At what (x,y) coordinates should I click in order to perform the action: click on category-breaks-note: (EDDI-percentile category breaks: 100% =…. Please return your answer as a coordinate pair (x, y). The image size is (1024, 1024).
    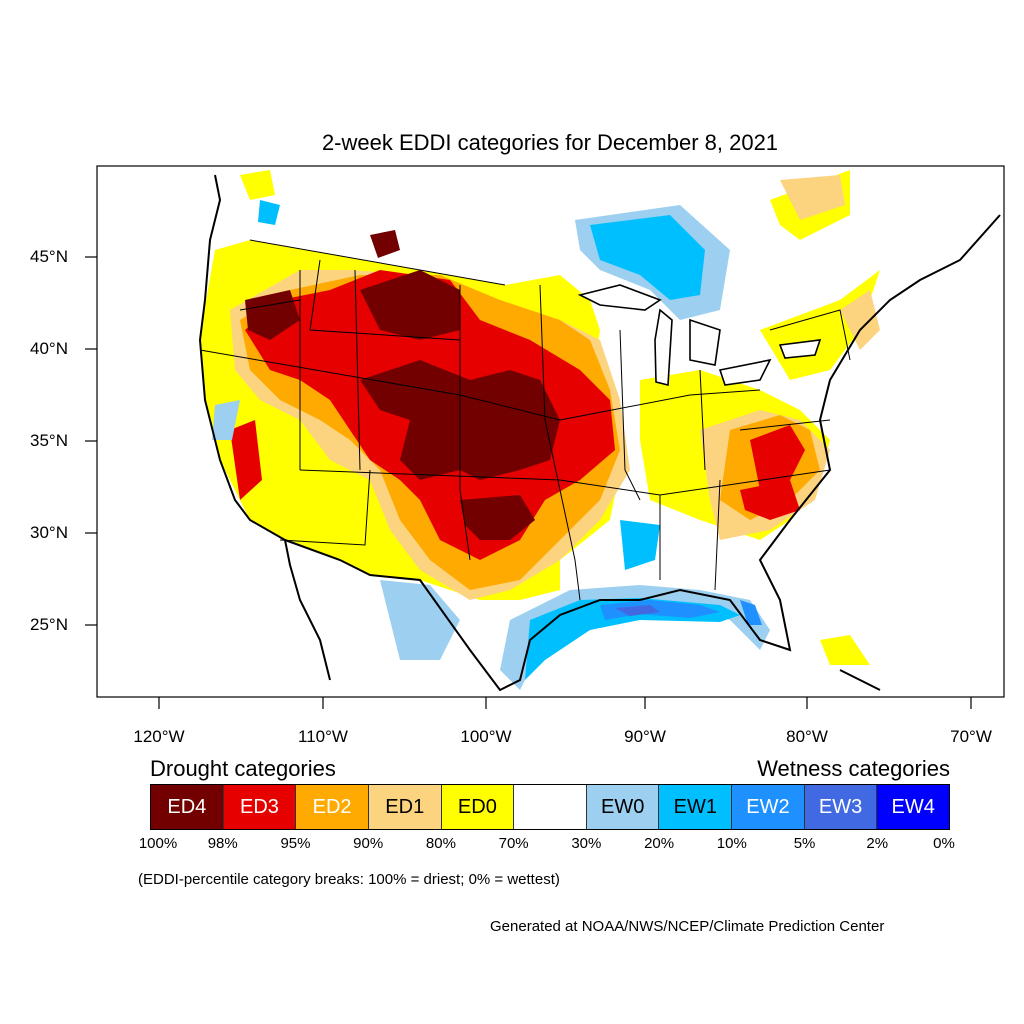
    Looking at the image, I should click on (349, 879).